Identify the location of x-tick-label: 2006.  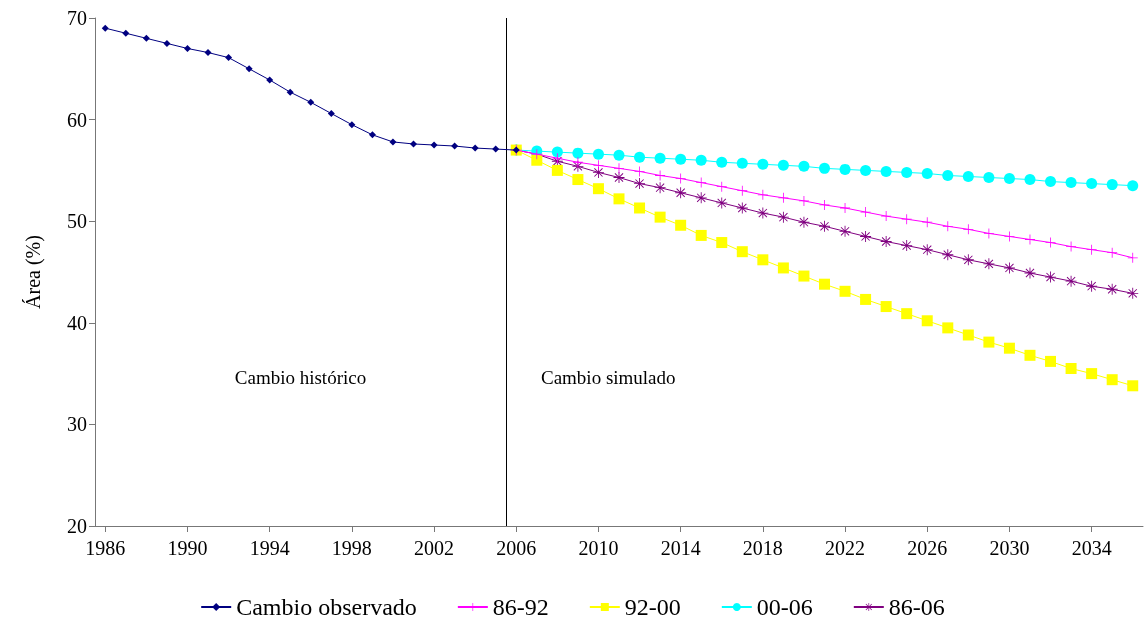
(516, 548).